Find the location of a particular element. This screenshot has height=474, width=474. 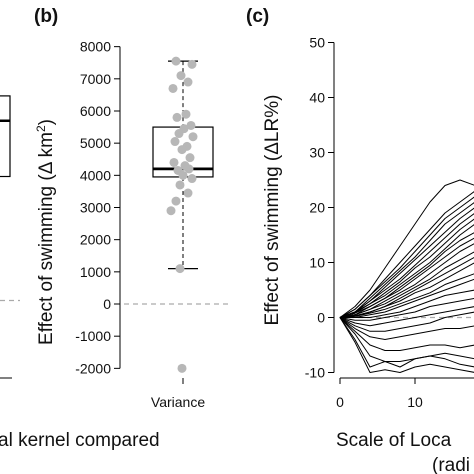

panel-b-y-tick-label: 5000 is located at coordinates (95, 143).